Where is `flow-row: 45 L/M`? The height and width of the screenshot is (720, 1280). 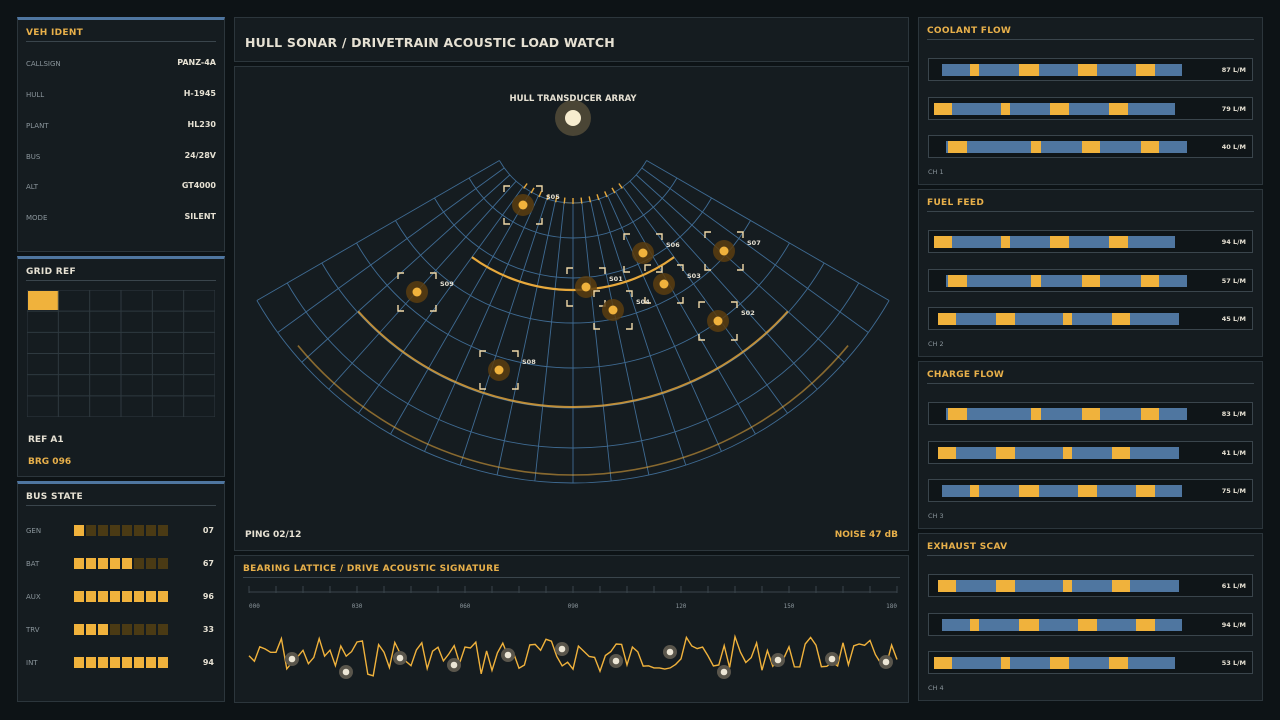 flow-row: 45 L/M is located at coordinates (1090, 318).